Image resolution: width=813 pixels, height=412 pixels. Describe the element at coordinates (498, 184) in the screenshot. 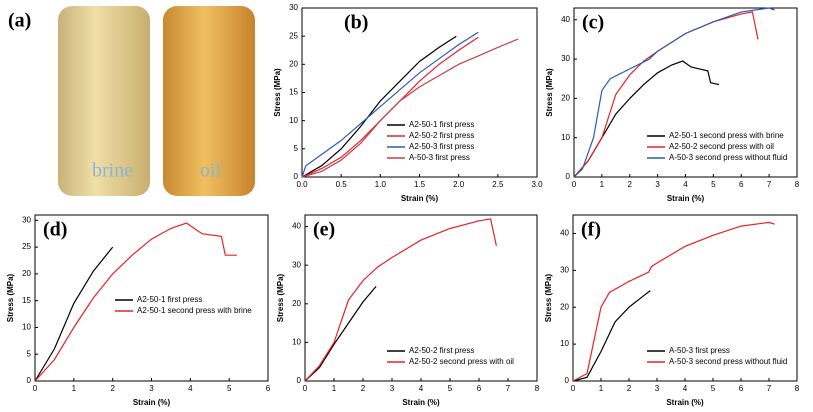

I see `x-tick-label: 2.5` at that location.